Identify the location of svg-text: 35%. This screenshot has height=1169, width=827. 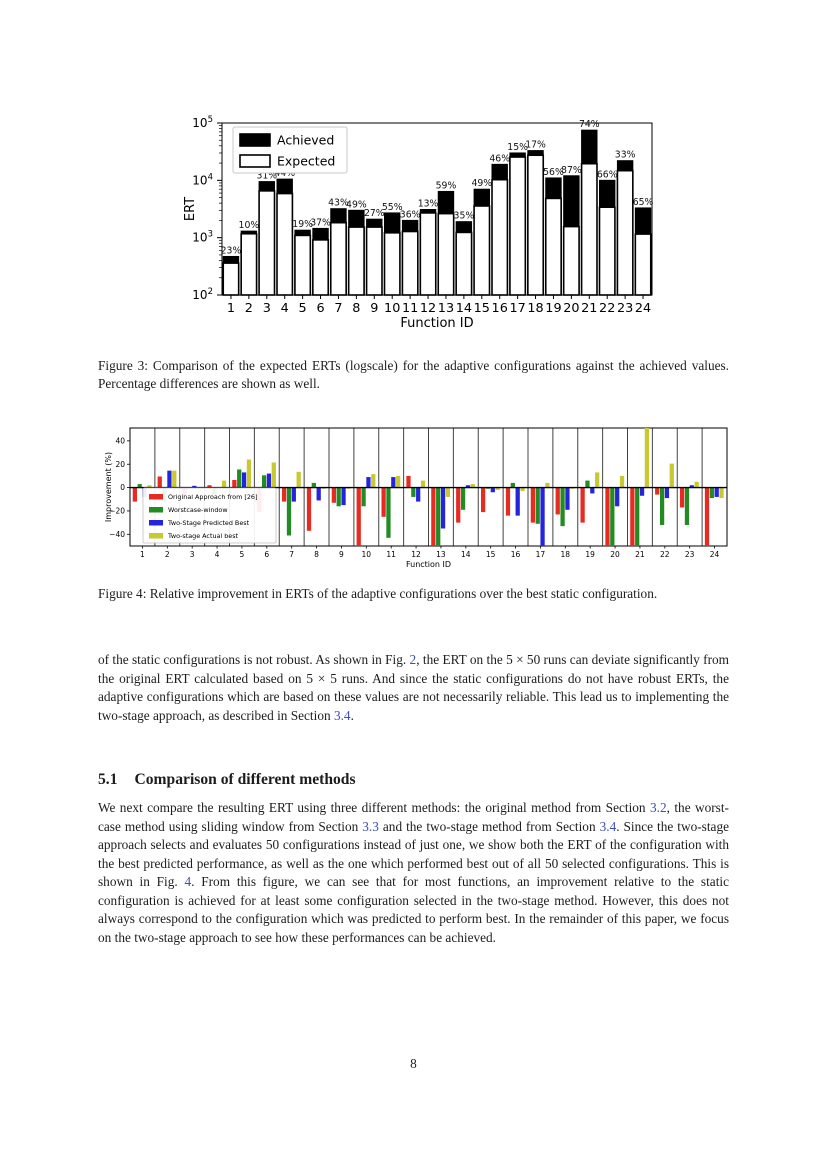
(464, 216).